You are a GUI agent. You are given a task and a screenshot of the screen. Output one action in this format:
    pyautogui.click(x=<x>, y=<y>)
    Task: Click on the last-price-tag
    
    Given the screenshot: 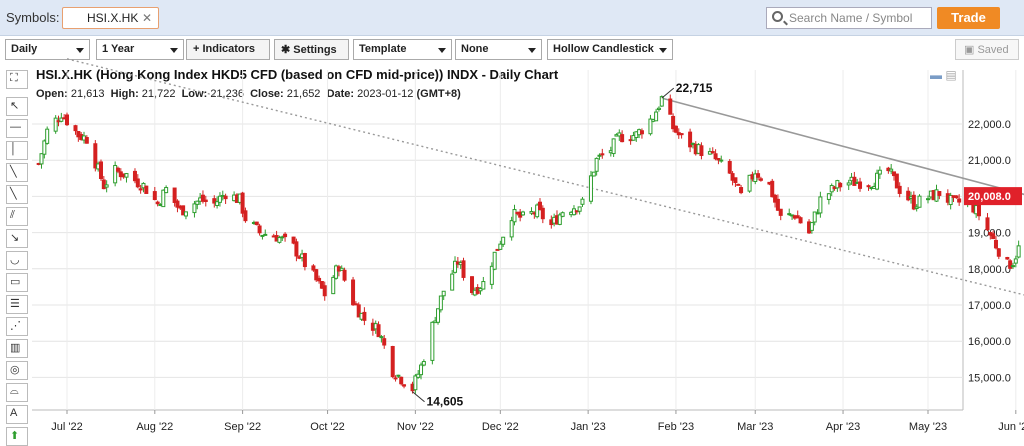 What is the action you would take?
    pyautogui.click(x=993, y=196)
    